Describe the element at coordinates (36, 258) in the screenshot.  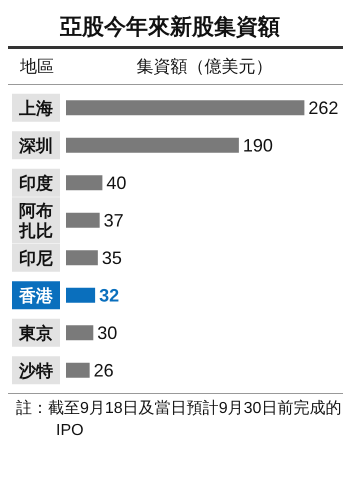
I see `y-tick-label: 印尼` at that location.